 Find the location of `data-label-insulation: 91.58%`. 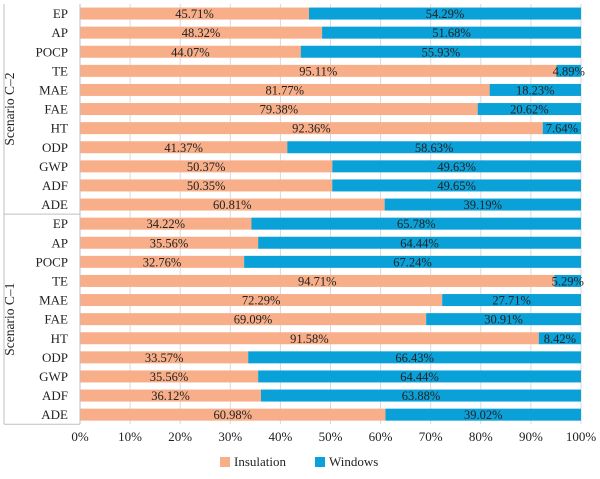

data-label-insulation: 91.58% is located at coordinates (309, 339).